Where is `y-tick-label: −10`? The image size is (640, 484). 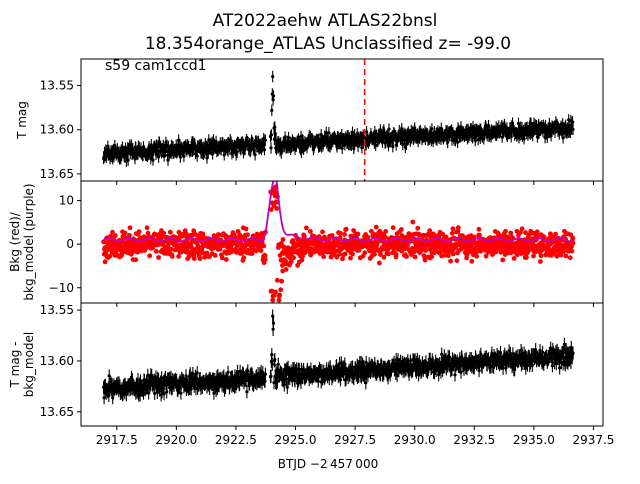
y-tick-label: −10 is located at coordinates (61, 288).